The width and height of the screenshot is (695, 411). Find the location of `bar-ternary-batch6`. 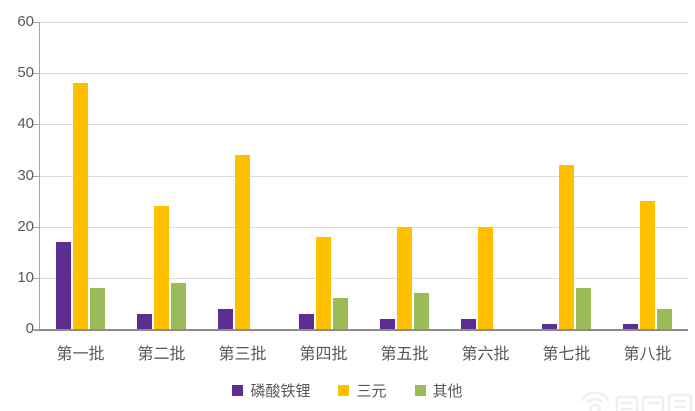

bar-ternary-batch6 is located at coordinates (485, 277).